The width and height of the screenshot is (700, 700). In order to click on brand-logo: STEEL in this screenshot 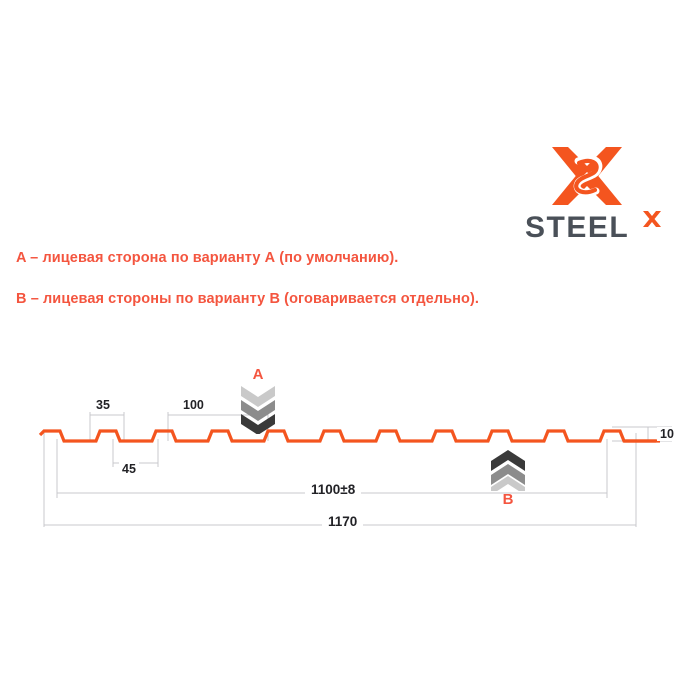, I will do `click(605, 197)`.